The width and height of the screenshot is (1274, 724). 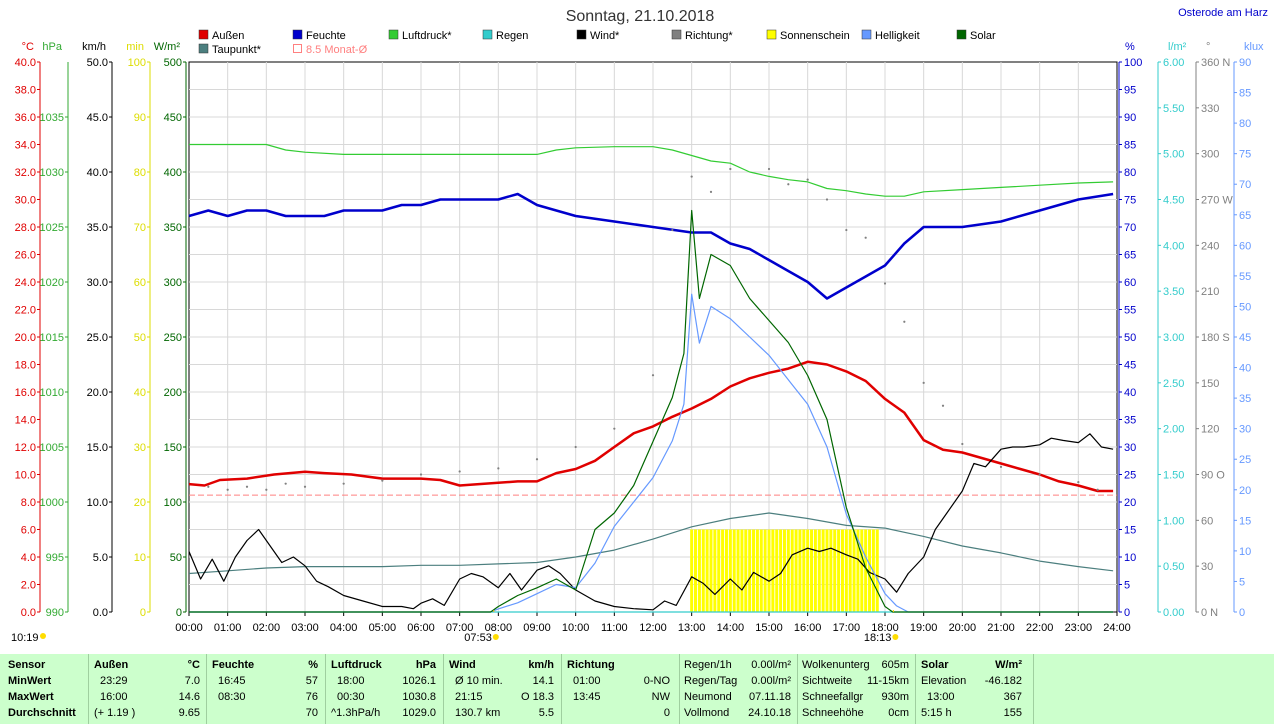 What do you see at coordinates (1173, 430) in the screenshot?
I see `axis-tick-label: 2.00` at bounding box center [1173, 430].